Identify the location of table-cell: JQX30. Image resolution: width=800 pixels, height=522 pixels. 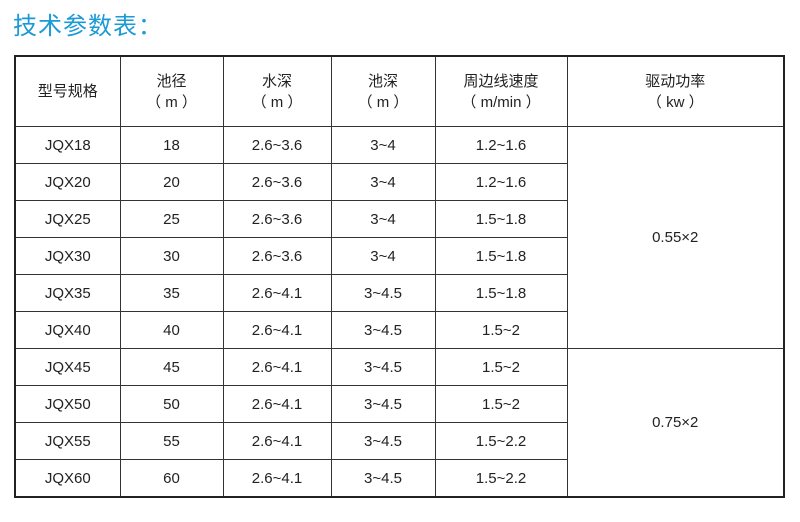
(67, 256).